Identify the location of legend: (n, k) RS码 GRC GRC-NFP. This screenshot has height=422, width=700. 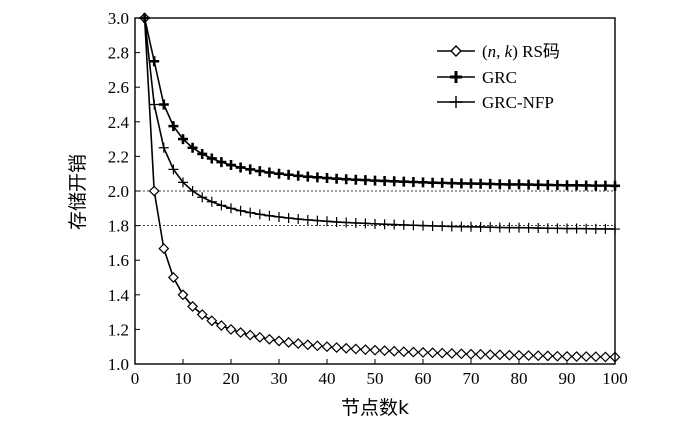
(498, 77).